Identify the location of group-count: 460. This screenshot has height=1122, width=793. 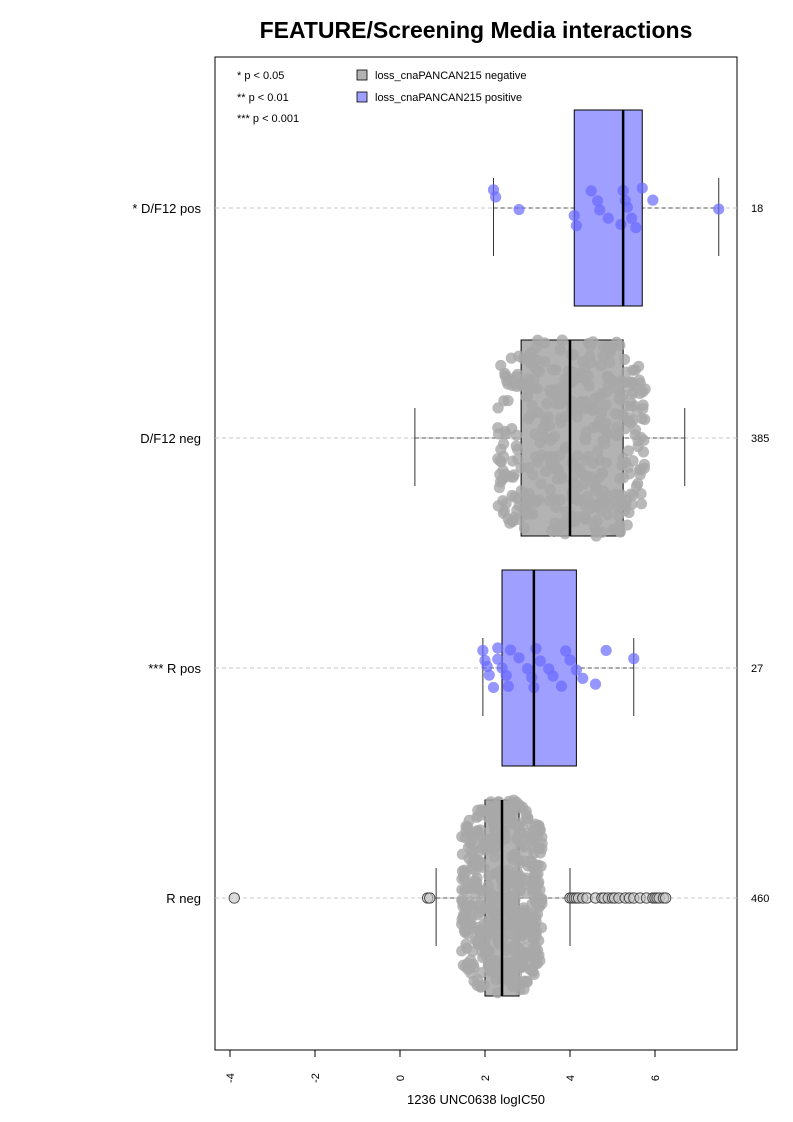
(760, 899).